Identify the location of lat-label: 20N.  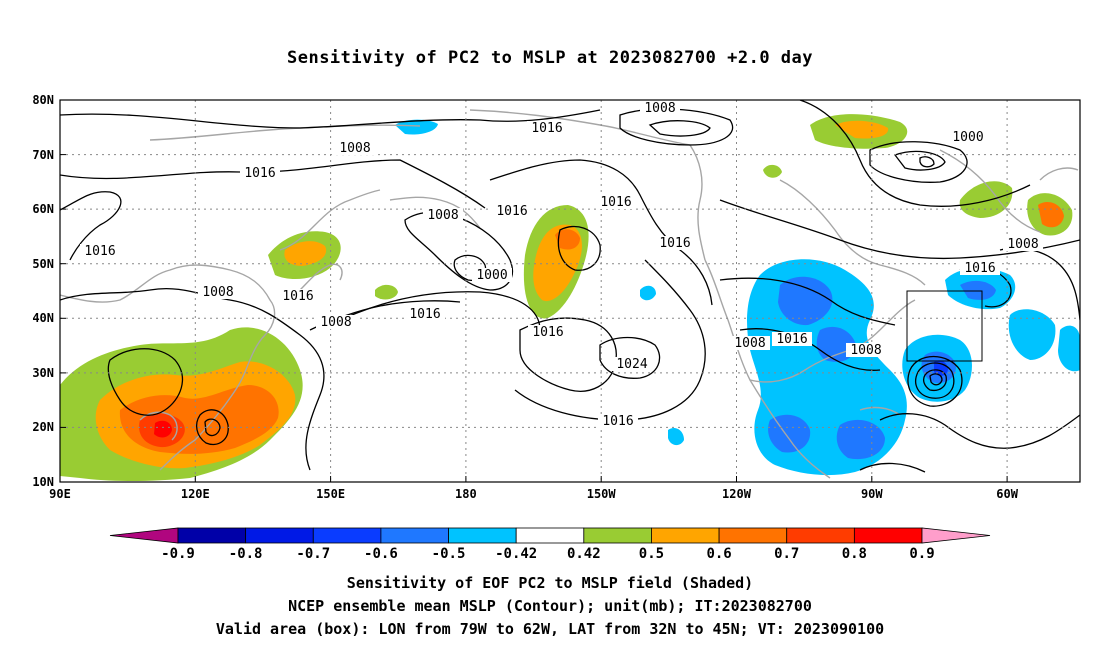
(43, 427).